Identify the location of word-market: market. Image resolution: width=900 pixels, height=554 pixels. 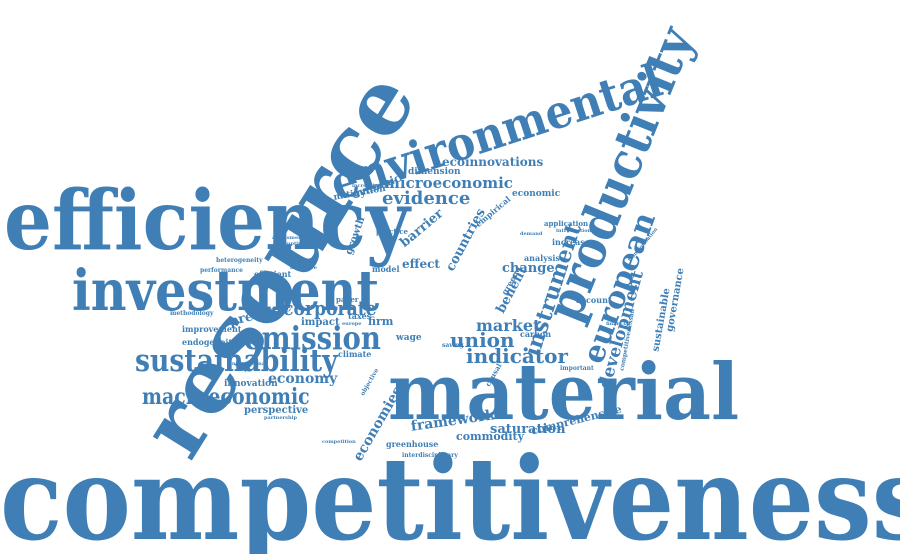
(508, 325).